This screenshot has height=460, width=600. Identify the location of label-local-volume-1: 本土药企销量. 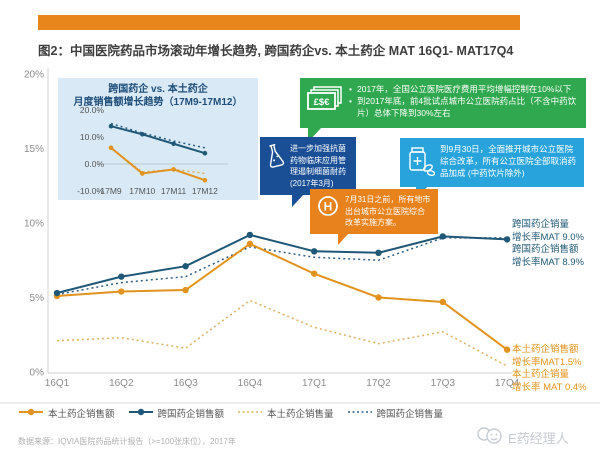
(541, 374).